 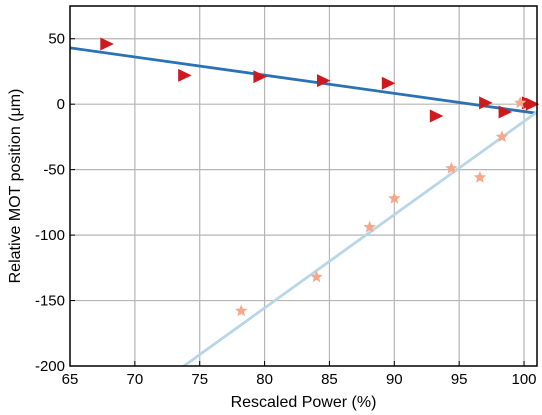 What do you see at coordinates (50, 366) in the screenshot?
I see `y-tick-label: -200` at bounding box center [50, 366].